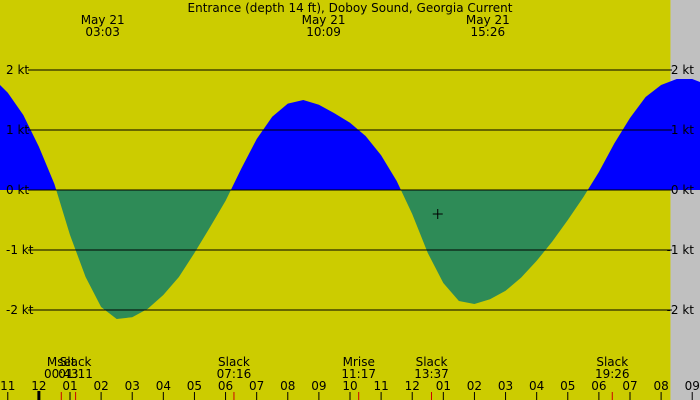  I want to click on time-label: 03:03, so click(102, 32).